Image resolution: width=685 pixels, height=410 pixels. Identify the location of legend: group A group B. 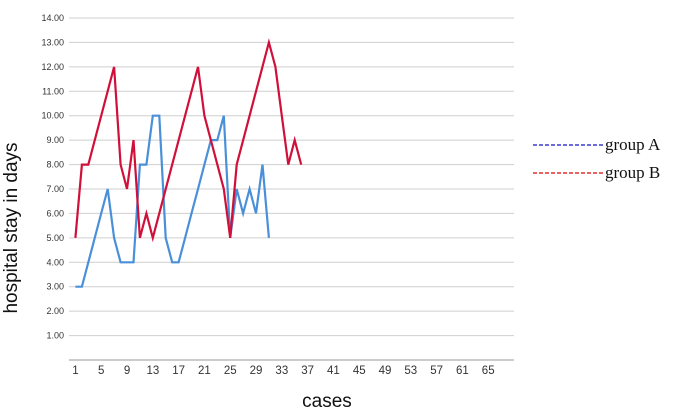
(597, 158).